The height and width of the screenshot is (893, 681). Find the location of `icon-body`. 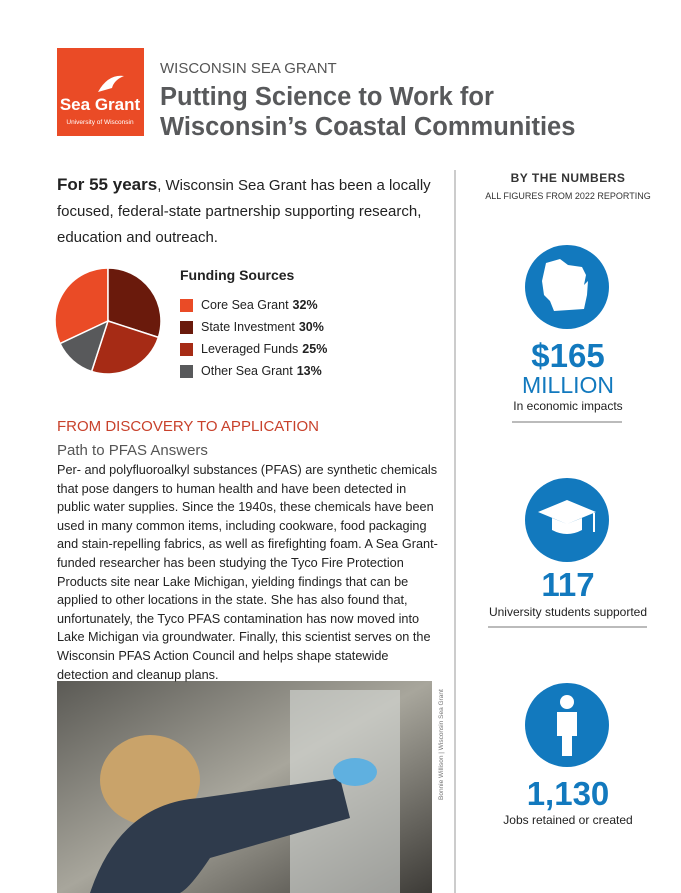

icon-body is located at coordinates (567, 734).